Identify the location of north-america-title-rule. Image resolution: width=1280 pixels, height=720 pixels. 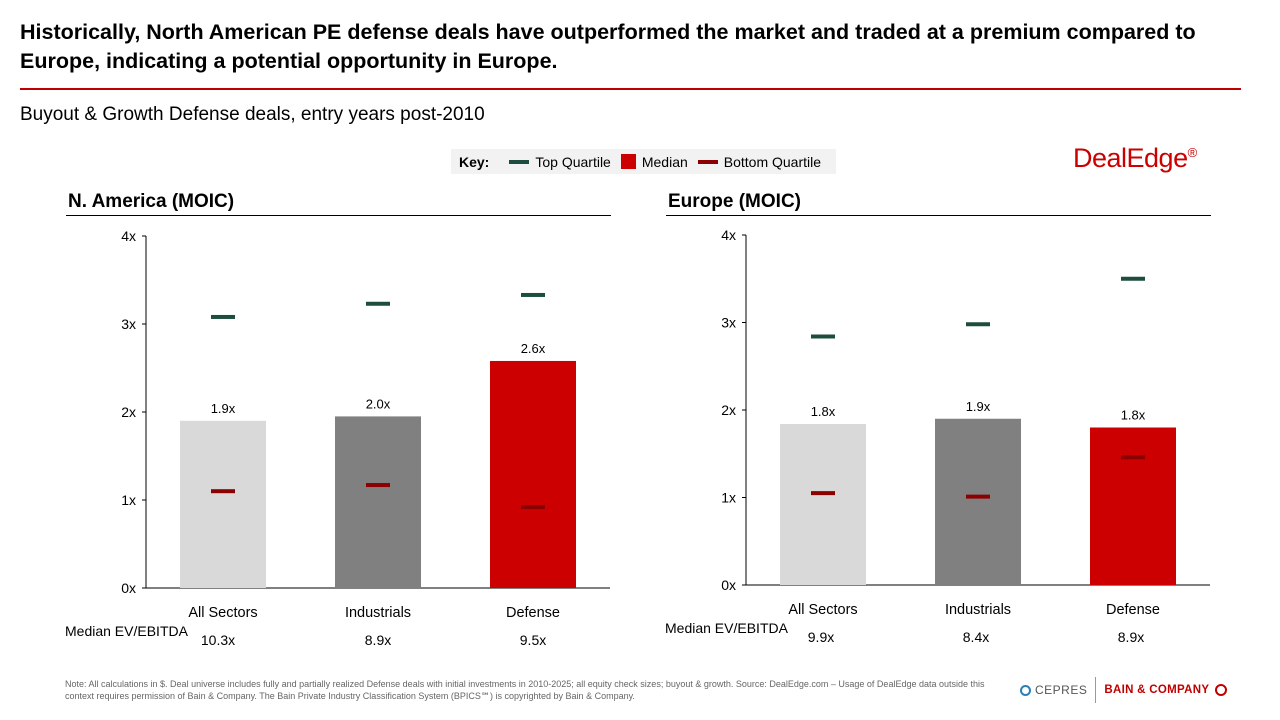
(338, 215).